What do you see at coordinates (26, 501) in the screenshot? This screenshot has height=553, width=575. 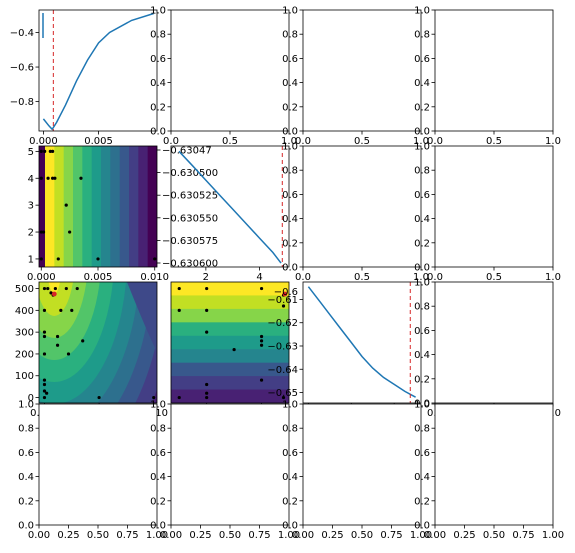 I see `r3c0-ytick: 0.2` at bounding box center [26, 501].